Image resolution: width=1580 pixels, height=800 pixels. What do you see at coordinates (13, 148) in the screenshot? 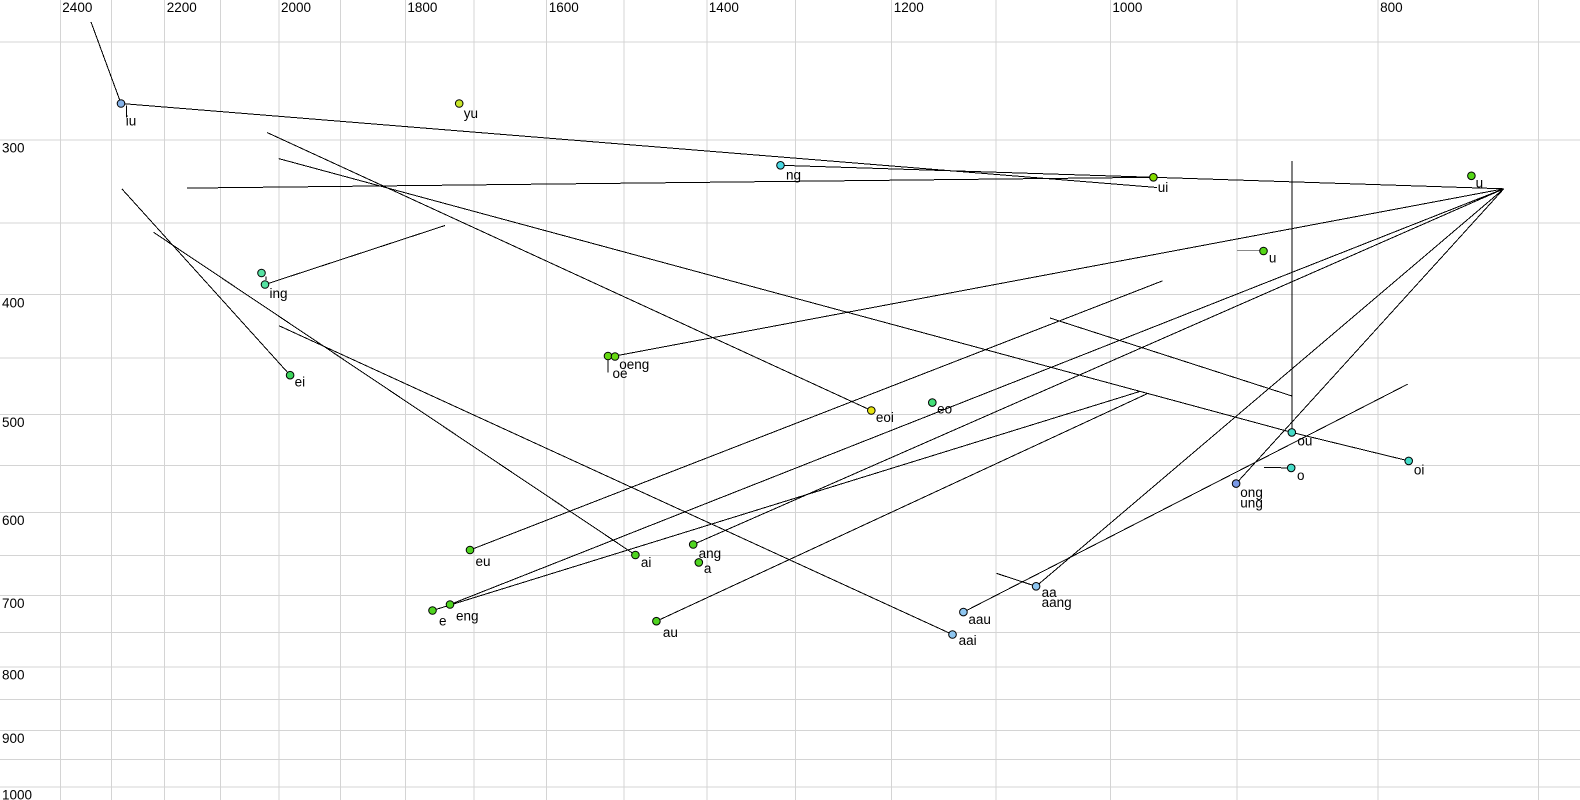
I see `svg-text: 300` at bounding box center [13, 148].